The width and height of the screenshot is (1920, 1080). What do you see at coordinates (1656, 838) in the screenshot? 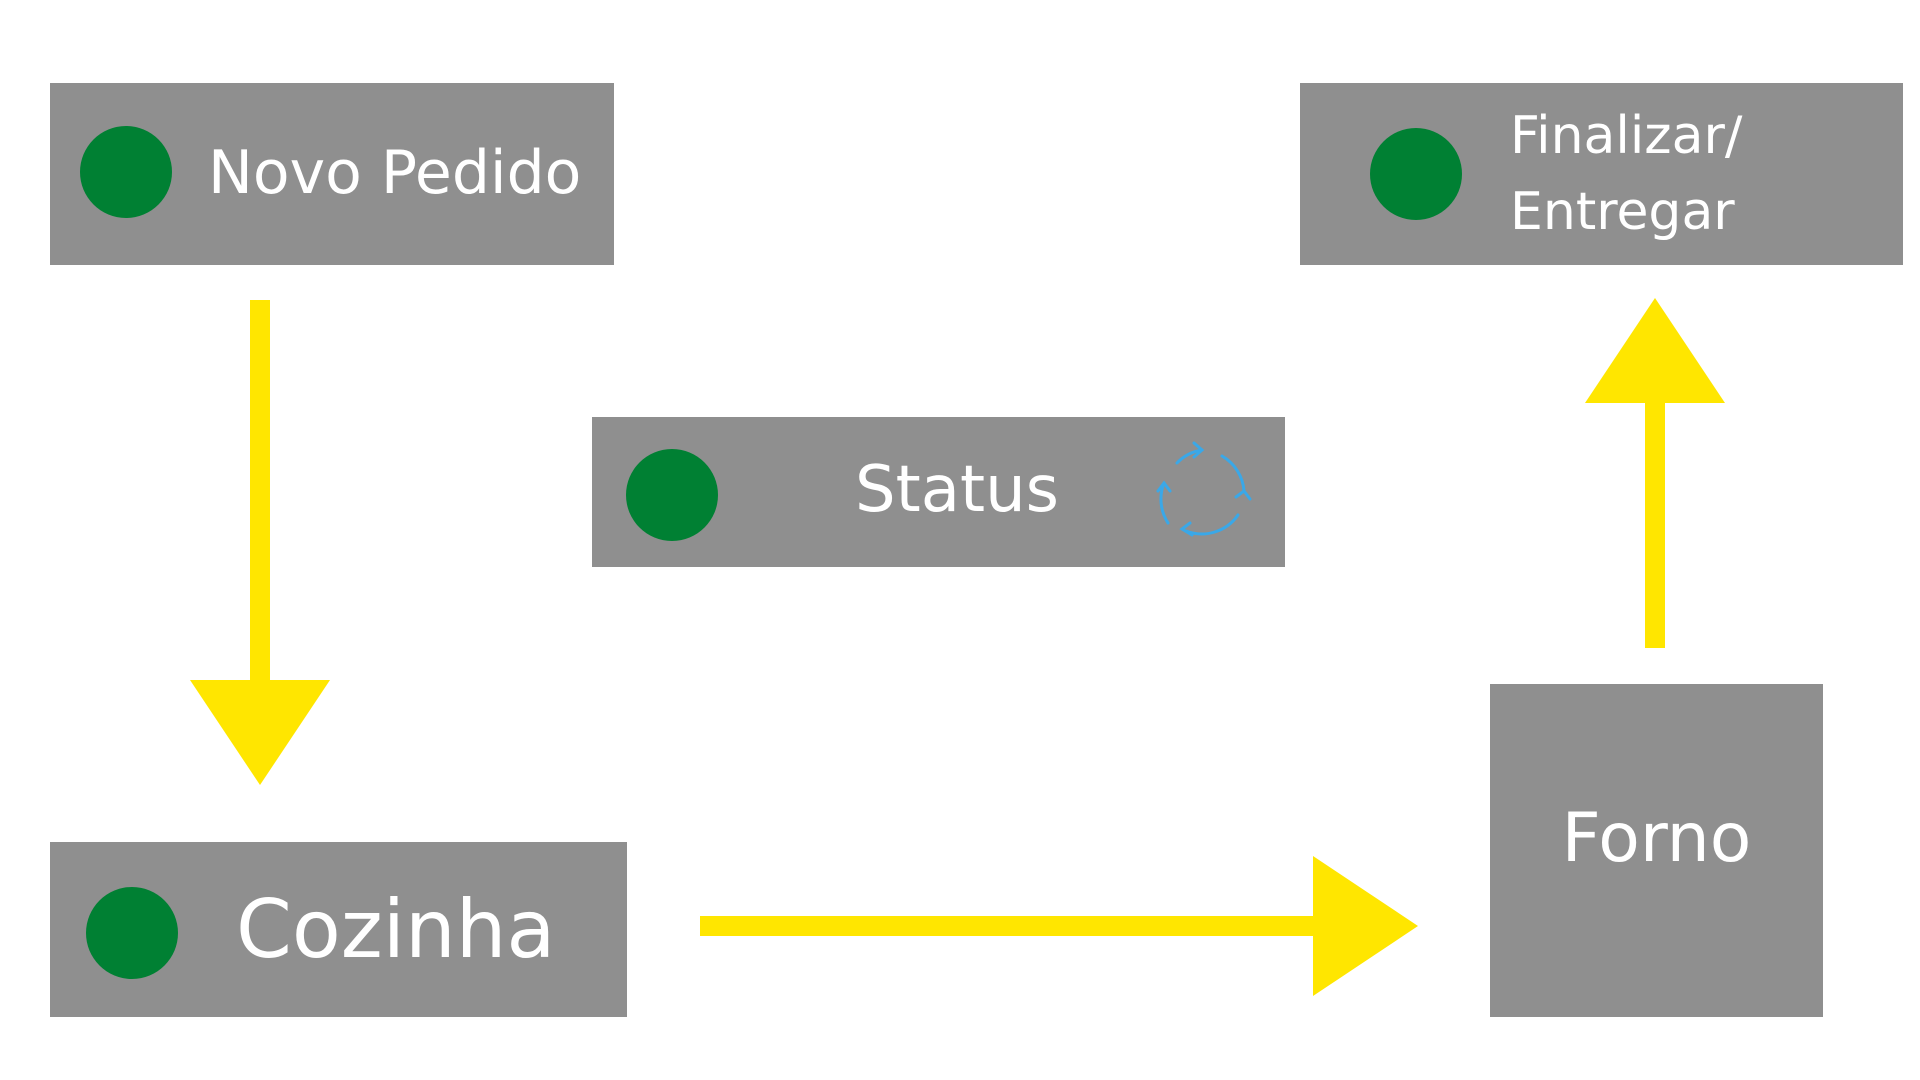
I see `node-label: Forno` at bounding box center [1656, 838].